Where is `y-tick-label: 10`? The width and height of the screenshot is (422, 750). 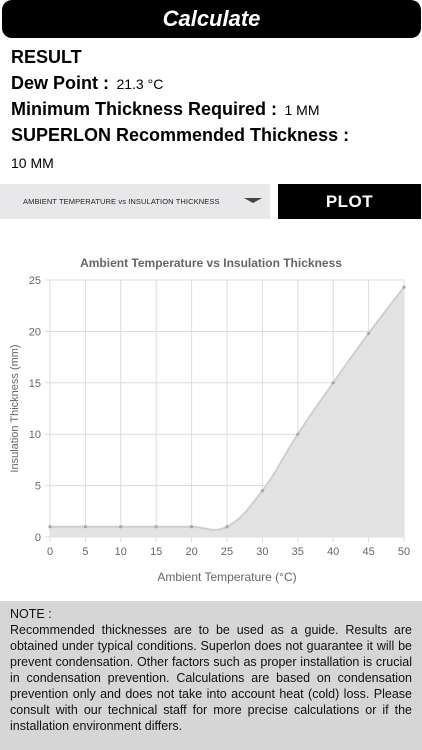 y-tick-label: 10 is located at coordinates (35, 435).